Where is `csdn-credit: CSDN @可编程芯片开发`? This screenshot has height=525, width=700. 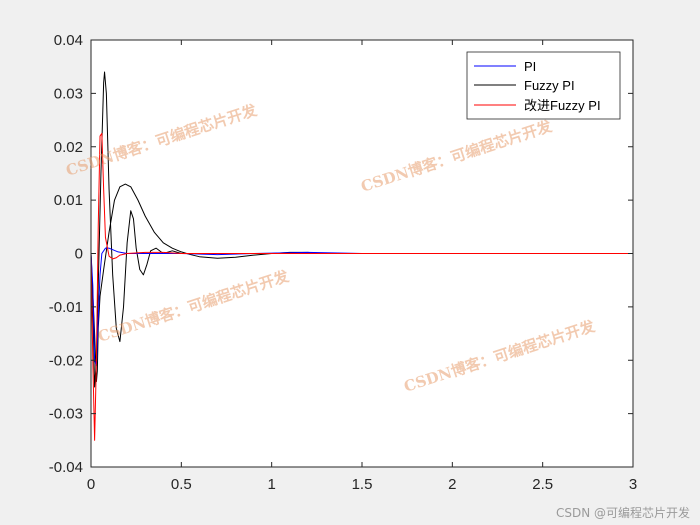
csdn-credit: CSDN @可编程芯片开发 is located at coordinates (623, 512).